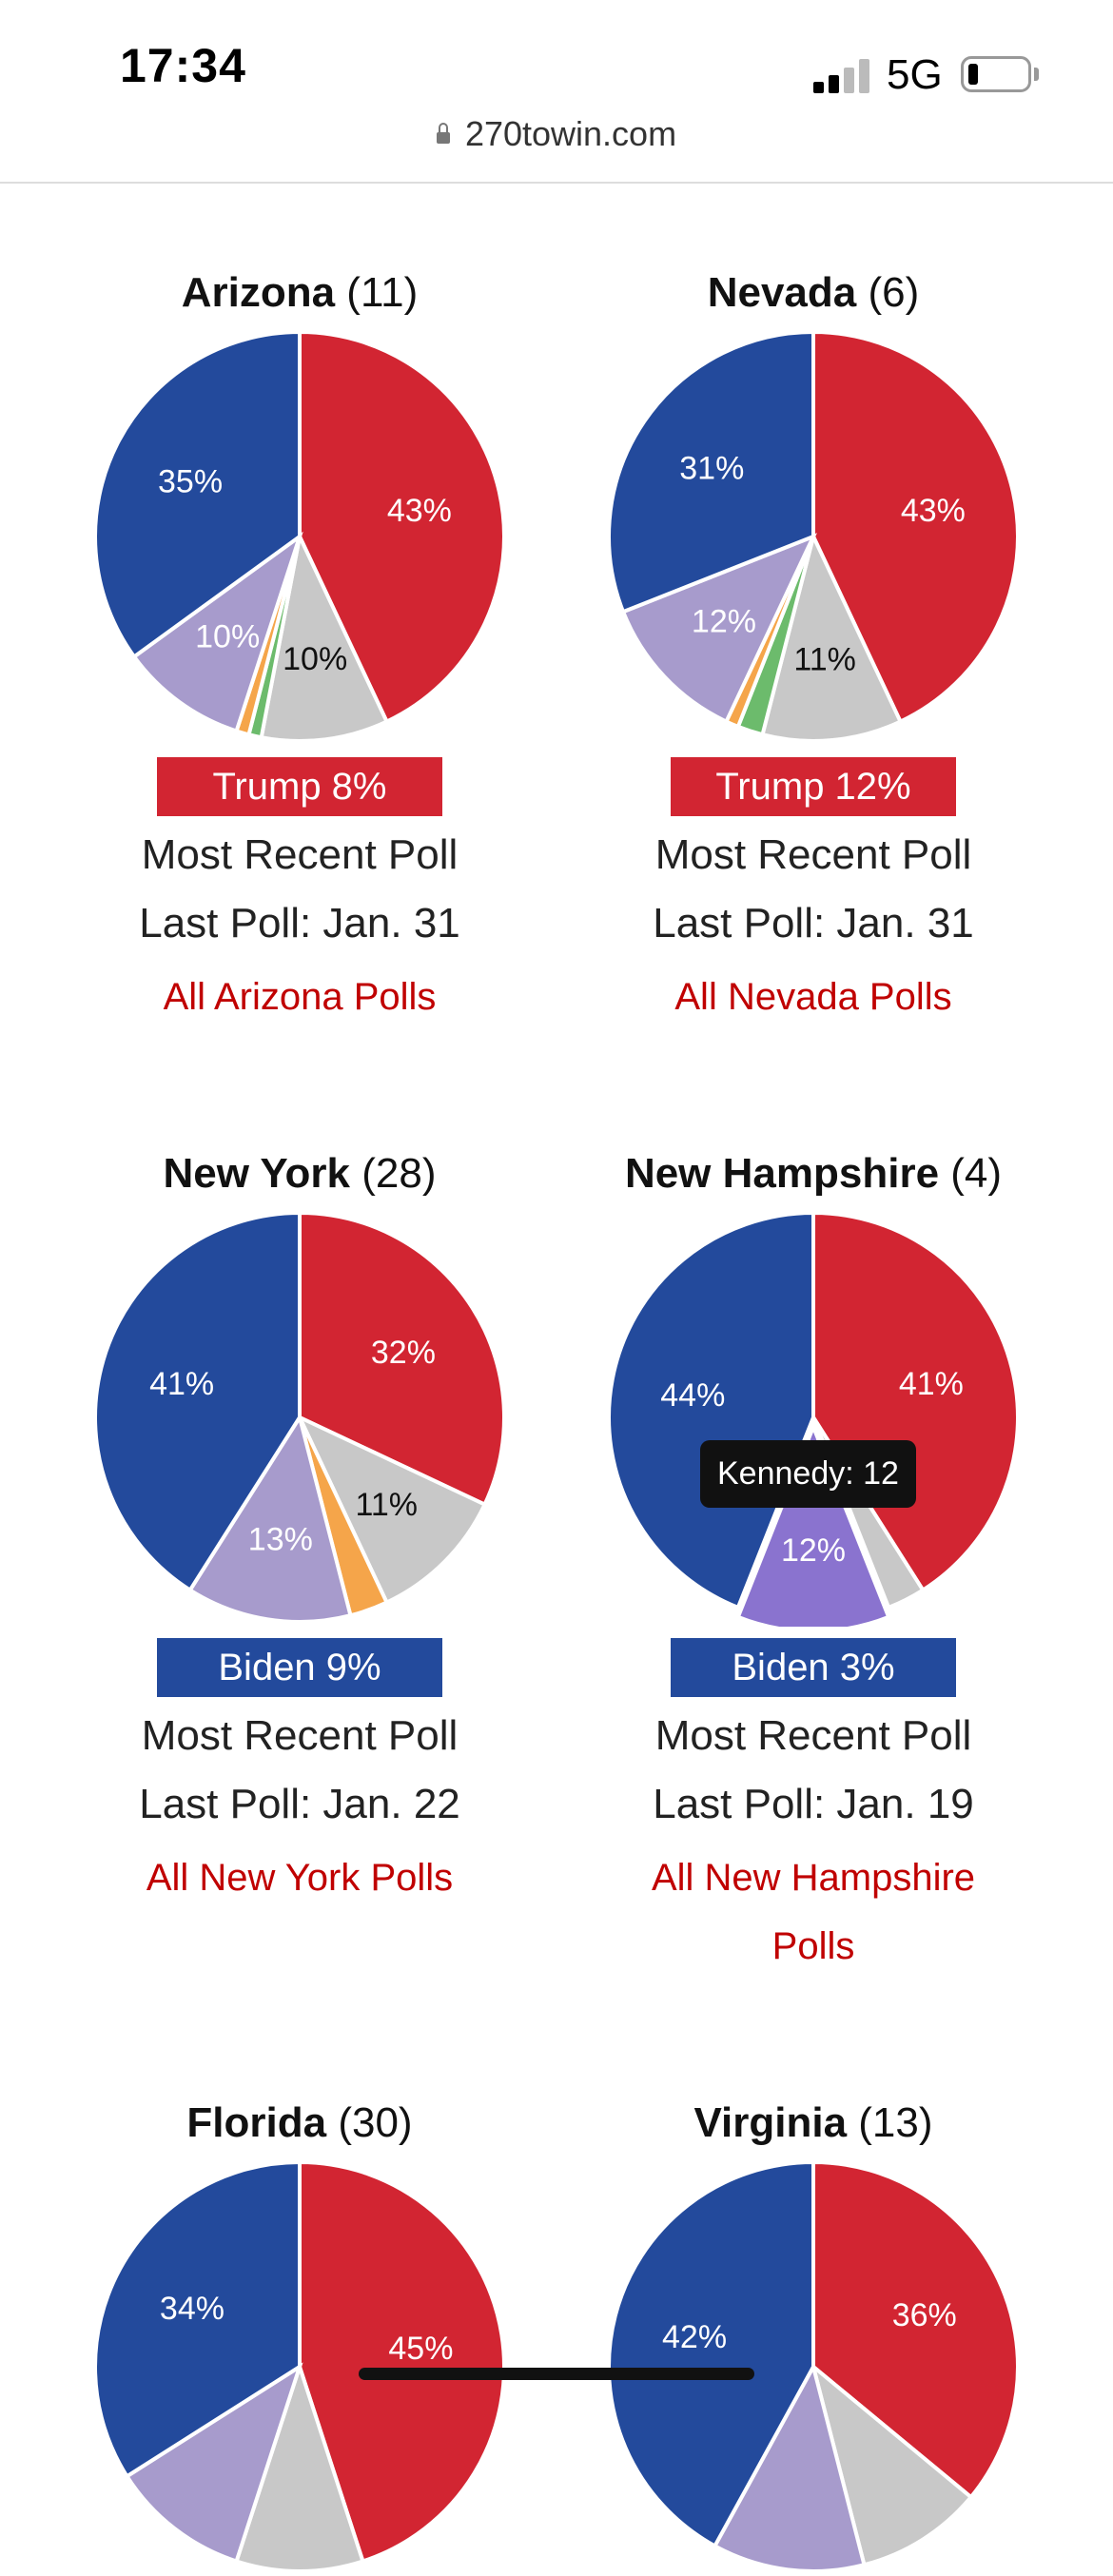 This screenshot has height=2576, width=1113. I want to click on pie-tooltip: Kennedy: 12, so click(808, 1474).